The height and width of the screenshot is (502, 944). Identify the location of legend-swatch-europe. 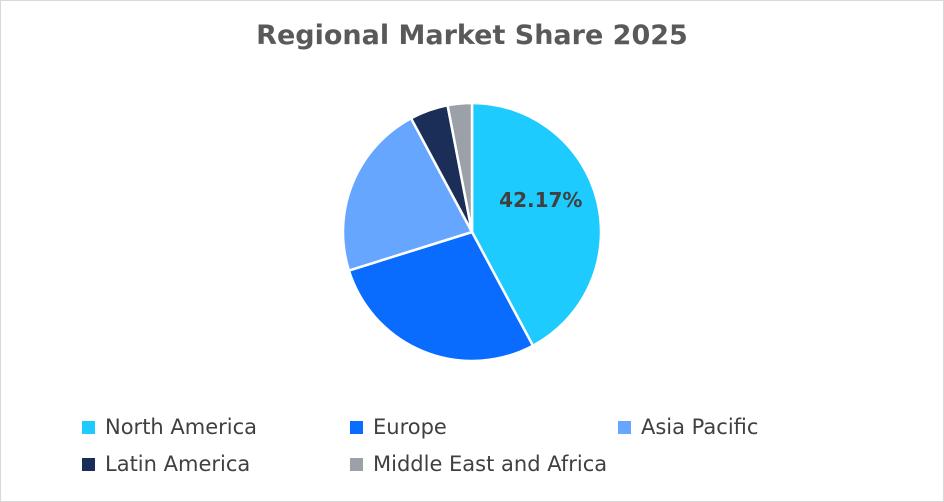
(356, 427).